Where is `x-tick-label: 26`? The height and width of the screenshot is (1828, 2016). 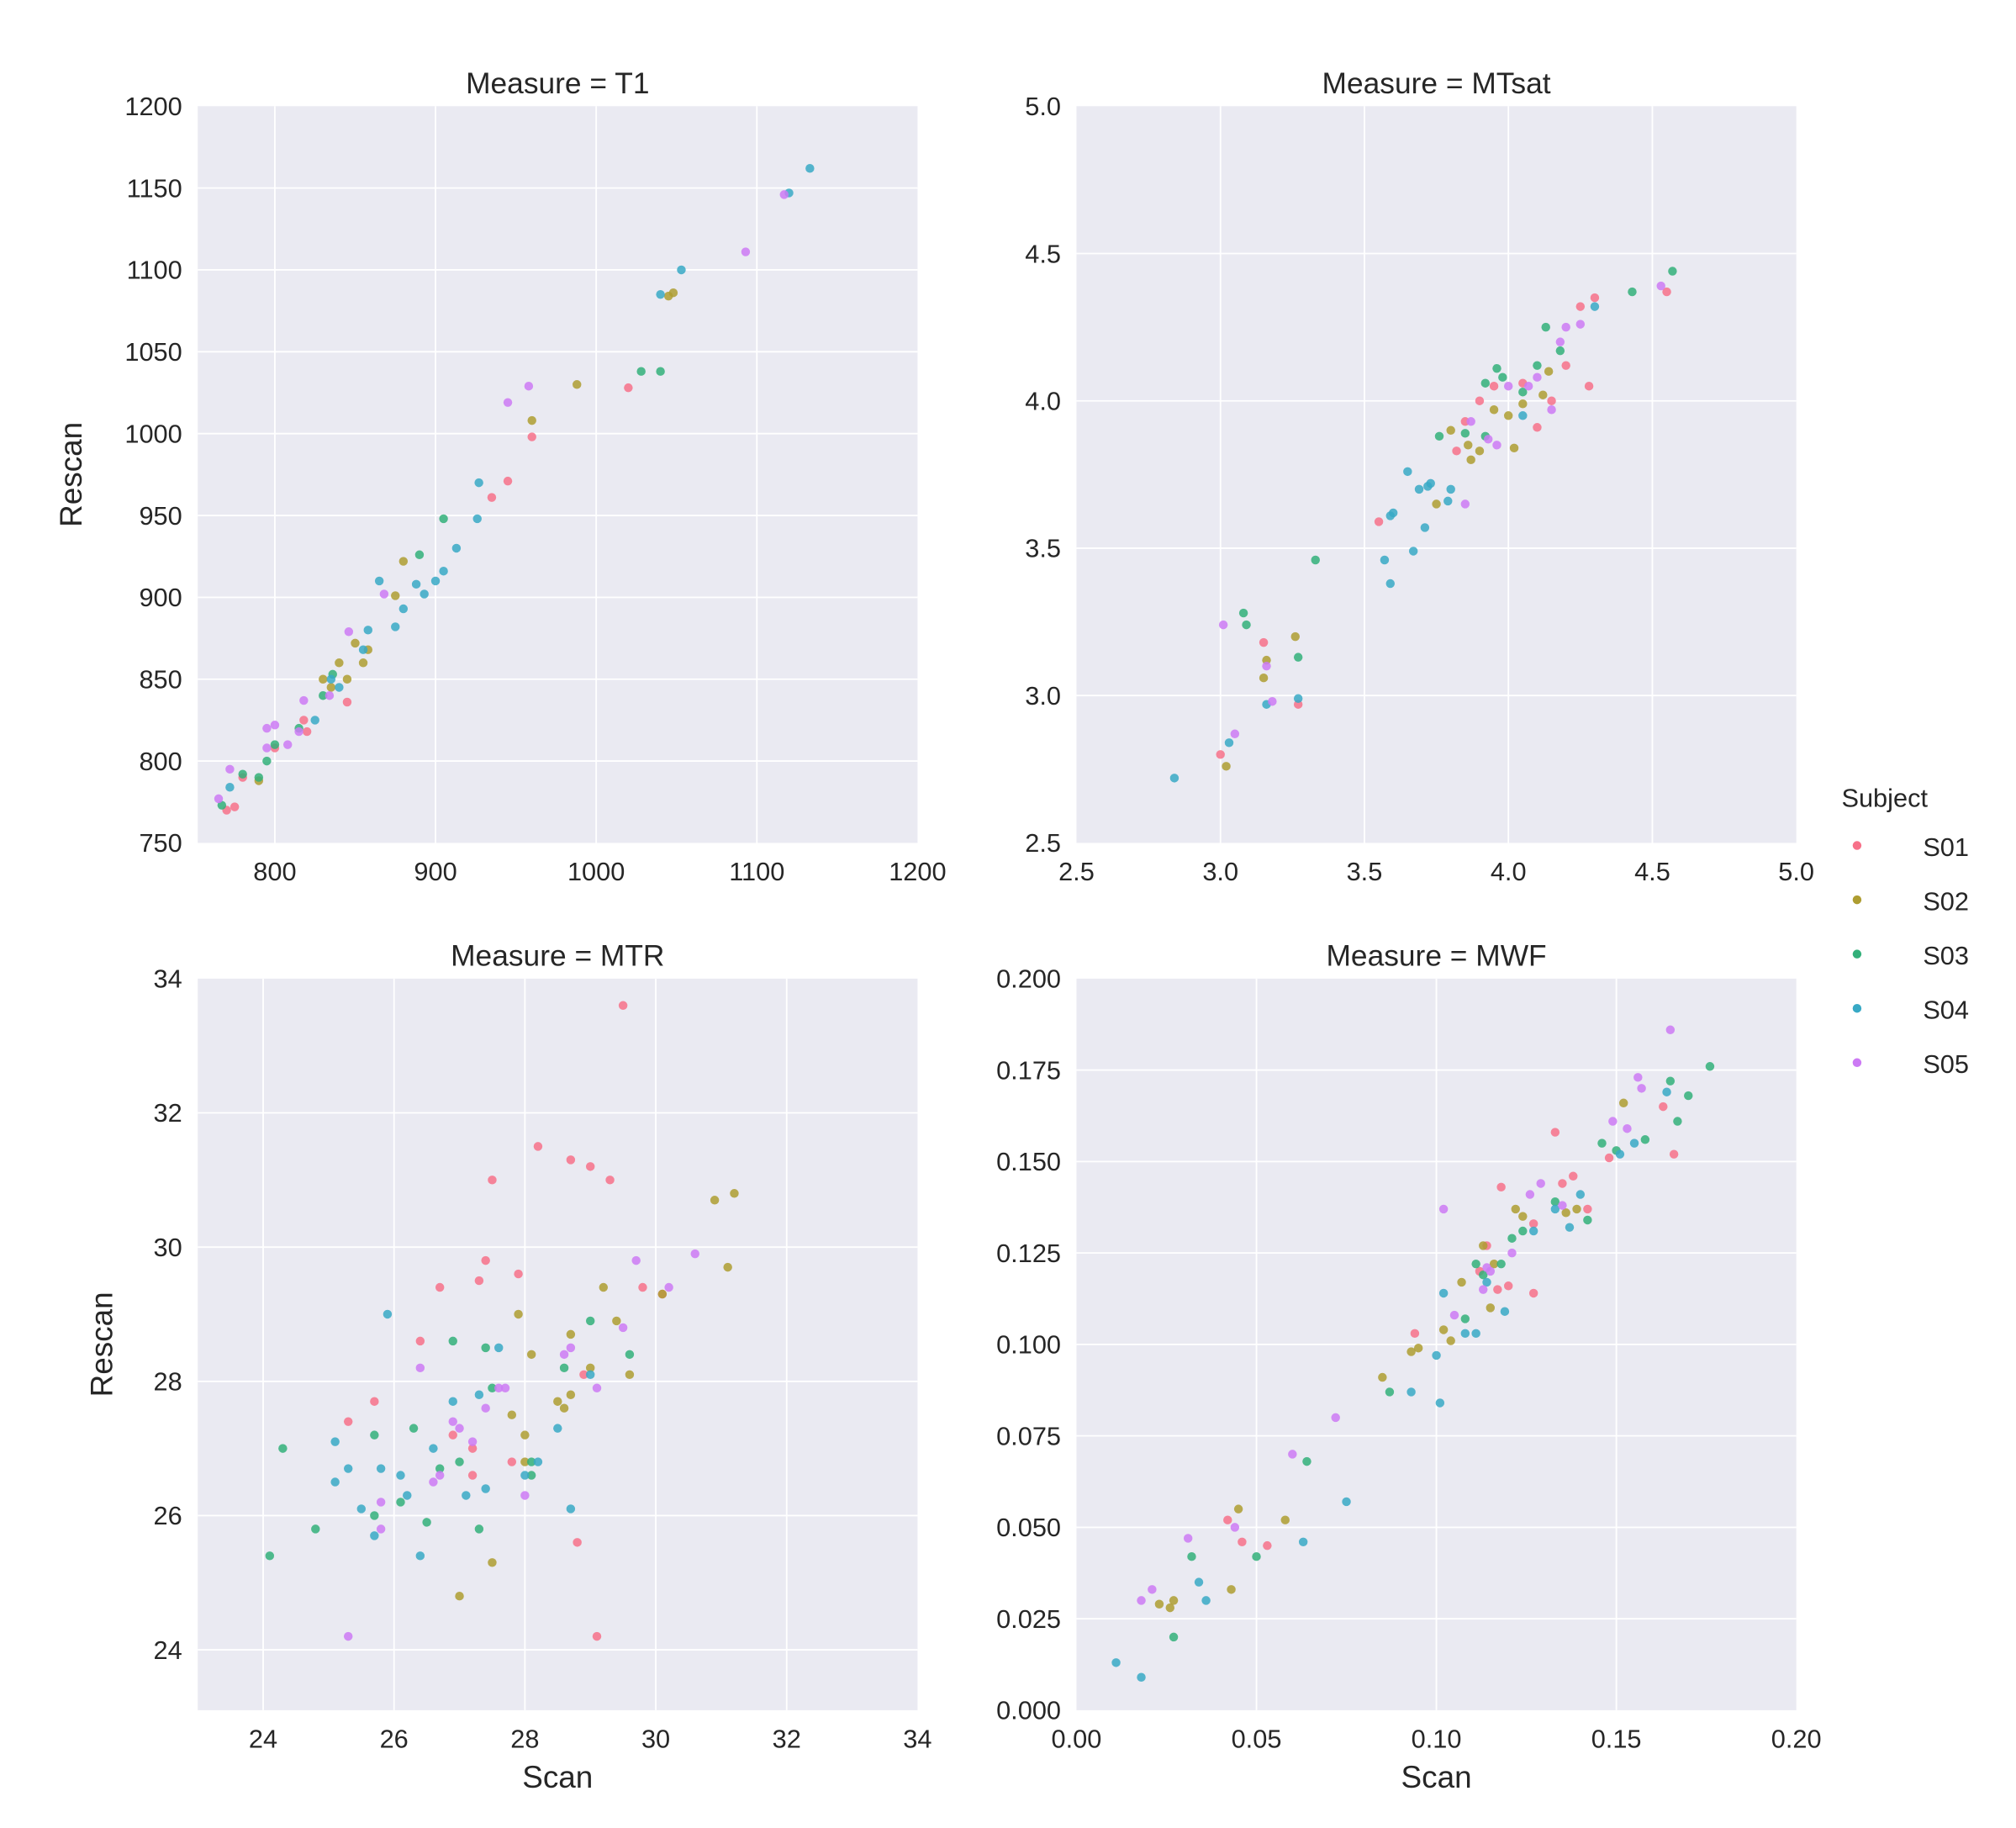
x-tick-label: 26 is located at coordinates (394, 1739).